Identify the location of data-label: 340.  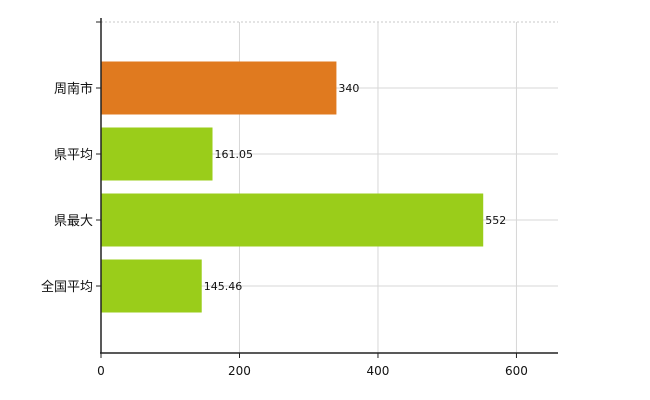
(348, 88).